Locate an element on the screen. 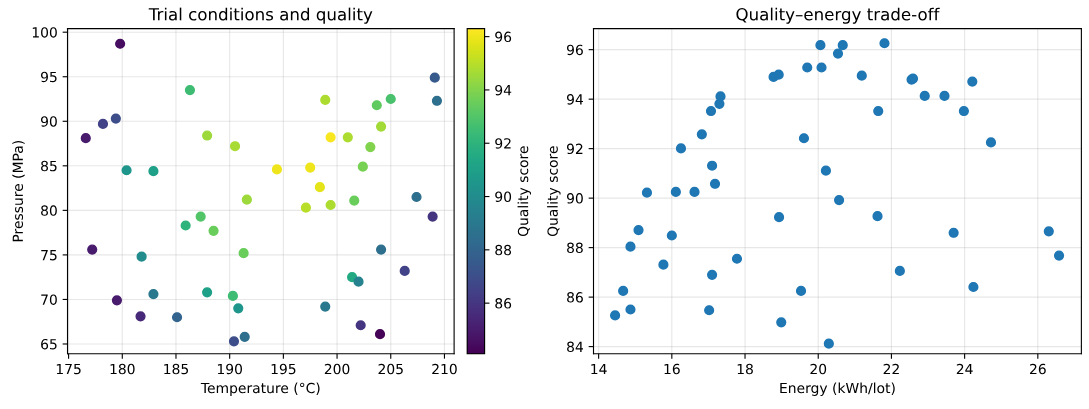  x-tick-label: 16 is located at coordinates (672, 369).